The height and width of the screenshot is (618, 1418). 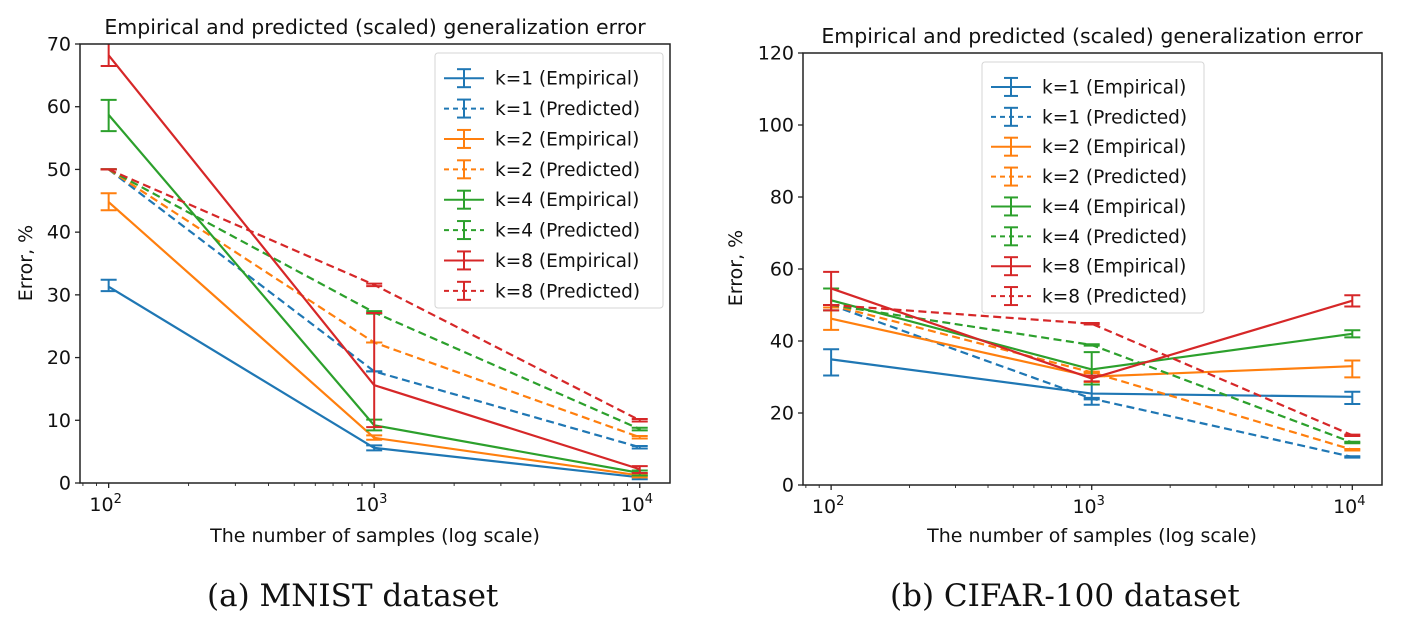 I want to click on y-tick-label: 20, so click(x=782, y=414).